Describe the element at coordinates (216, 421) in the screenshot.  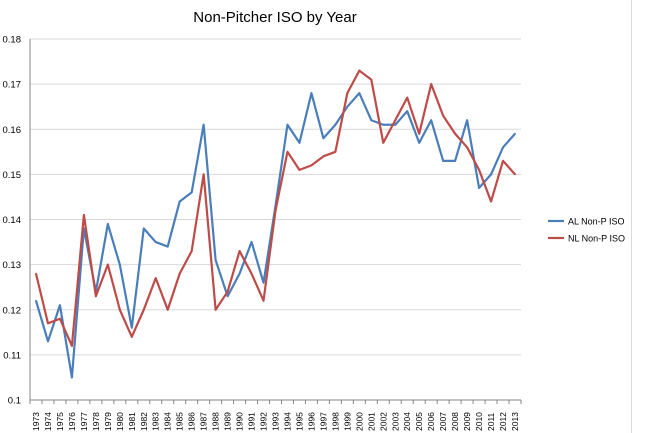
I see `x-tick-label: 1988` at that location.